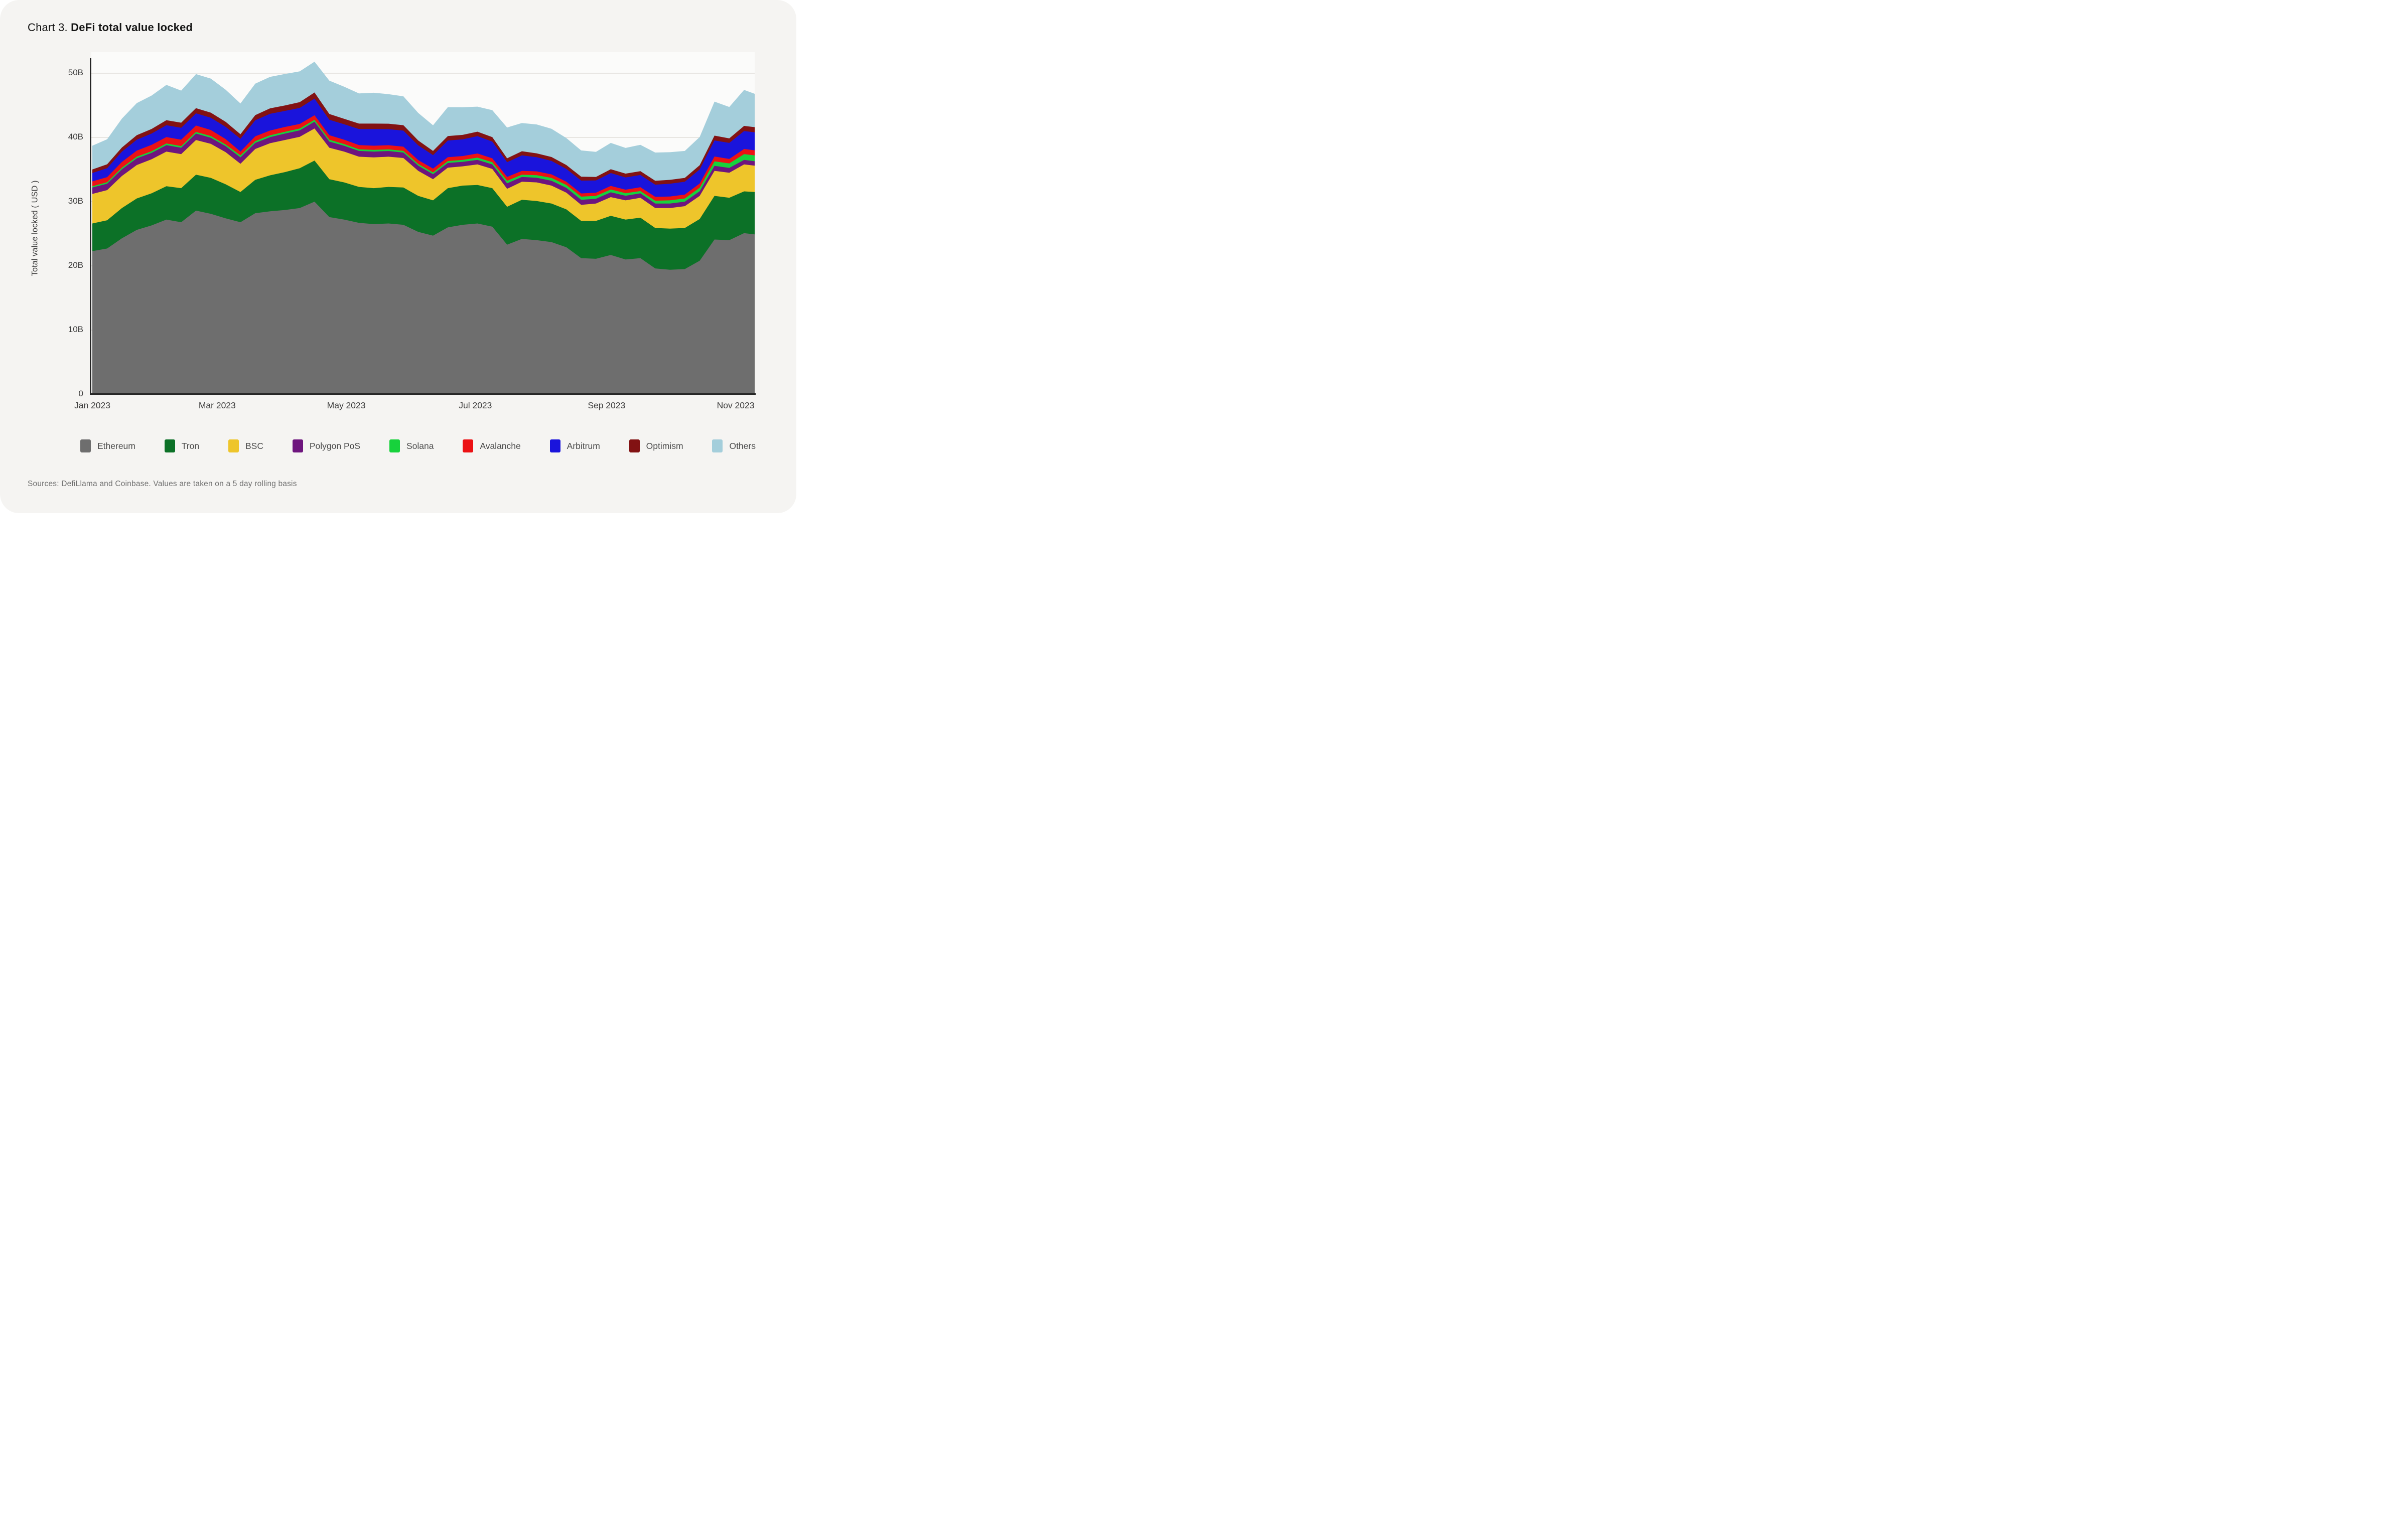 This screenshot has height=1540, width=2389. I want to click on legend-swatch-optimism, so click(634, 445).